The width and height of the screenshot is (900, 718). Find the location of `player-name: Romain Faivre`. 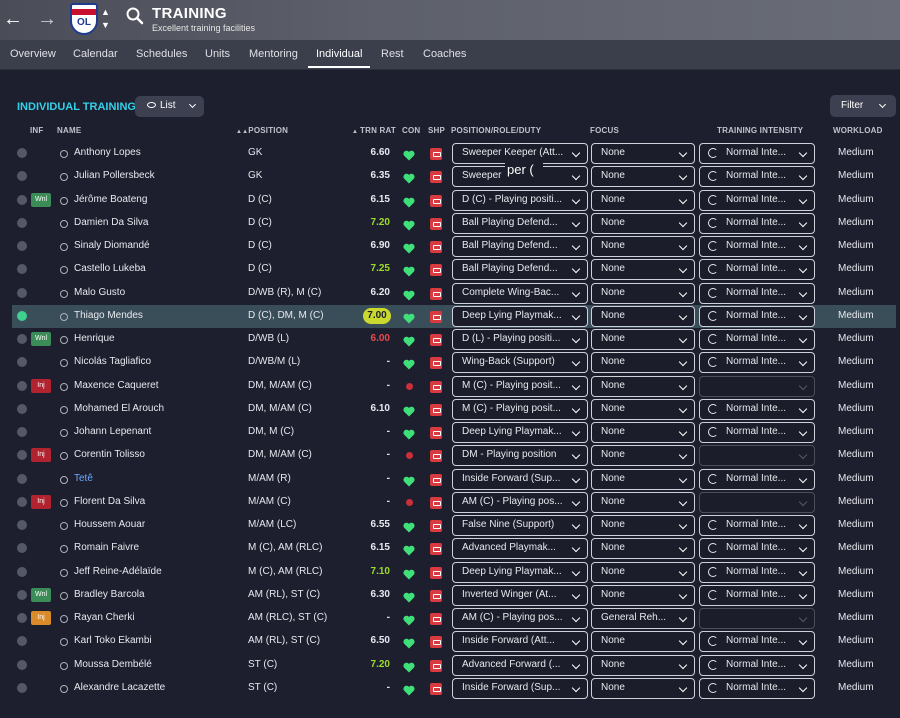

player-name: Romain Faivre is located at coordinates (107, 548).